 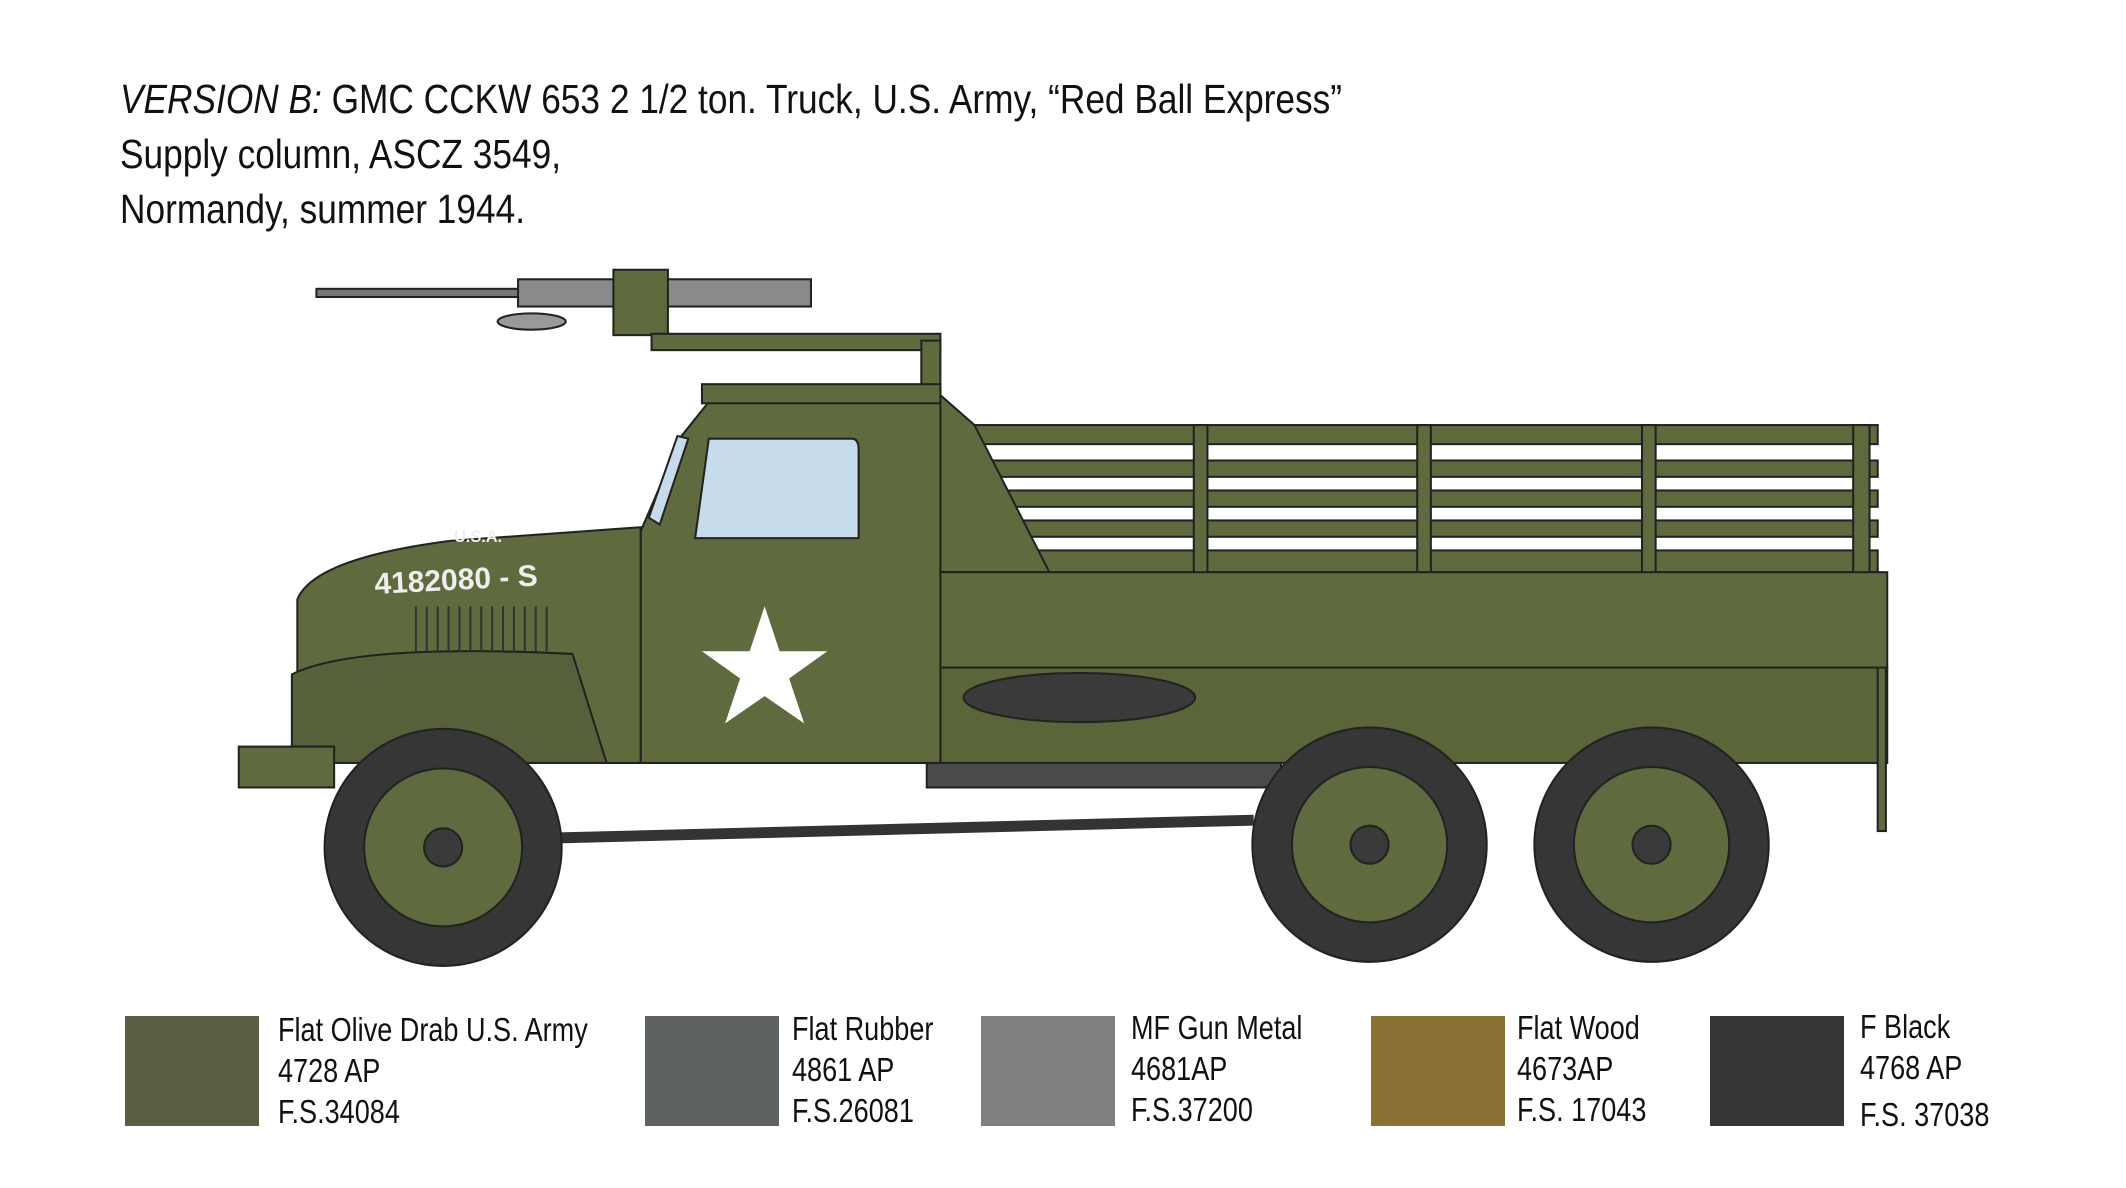 I want to click on paint-fs: F.S.26081, so click(x=853, y=1110).